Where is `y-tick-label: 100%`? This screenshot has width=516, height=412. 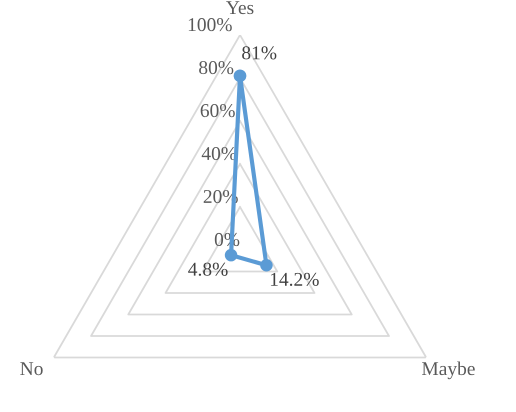 y-tick-label: 100% is located at coordinates (210, 25).